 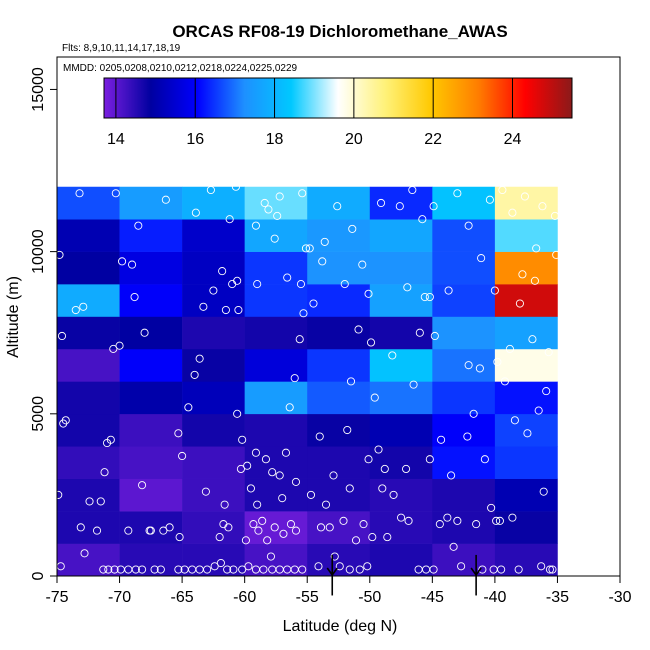 I want to click on x-tick-label: -50, so click(x=369, y=597).